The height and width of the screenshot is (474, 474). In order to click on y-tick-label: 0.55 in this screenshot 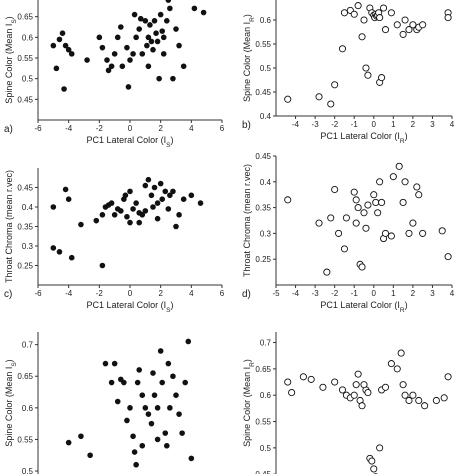, I will do `click(263, 44)`.